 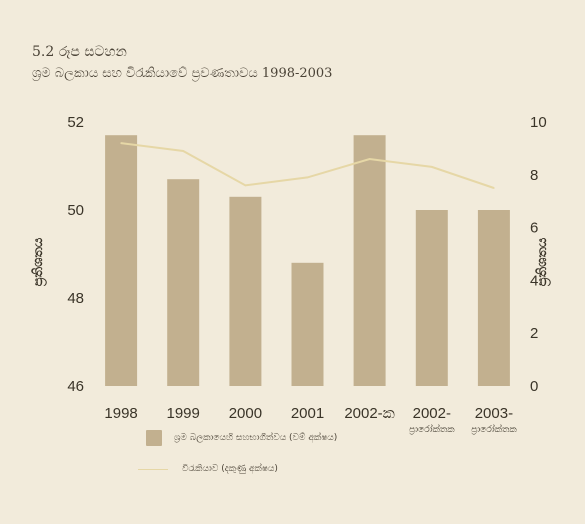 I want to click on left-tick-label: 50, so click(x=75, y=210).